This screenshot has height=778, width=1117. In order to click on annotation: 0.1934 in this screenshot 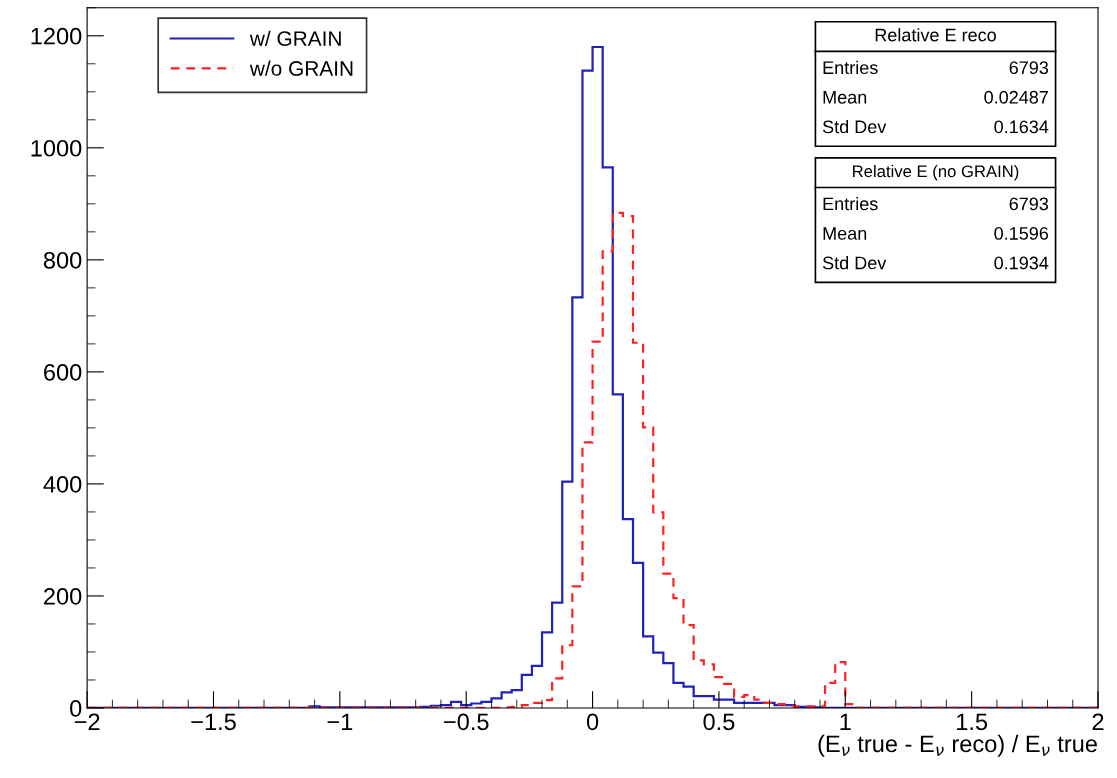, I will do `click(1021, 263)`.